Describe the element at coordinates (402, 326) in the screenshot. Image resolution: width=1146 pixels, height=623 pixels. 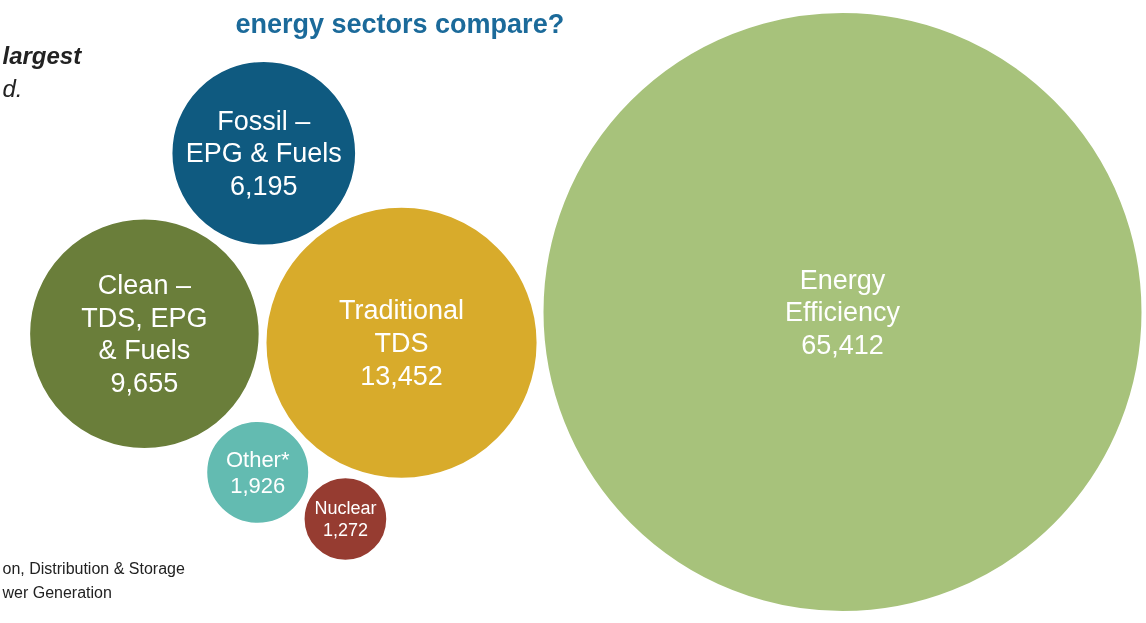
I see `category-label: Traditional TDS` at that location.